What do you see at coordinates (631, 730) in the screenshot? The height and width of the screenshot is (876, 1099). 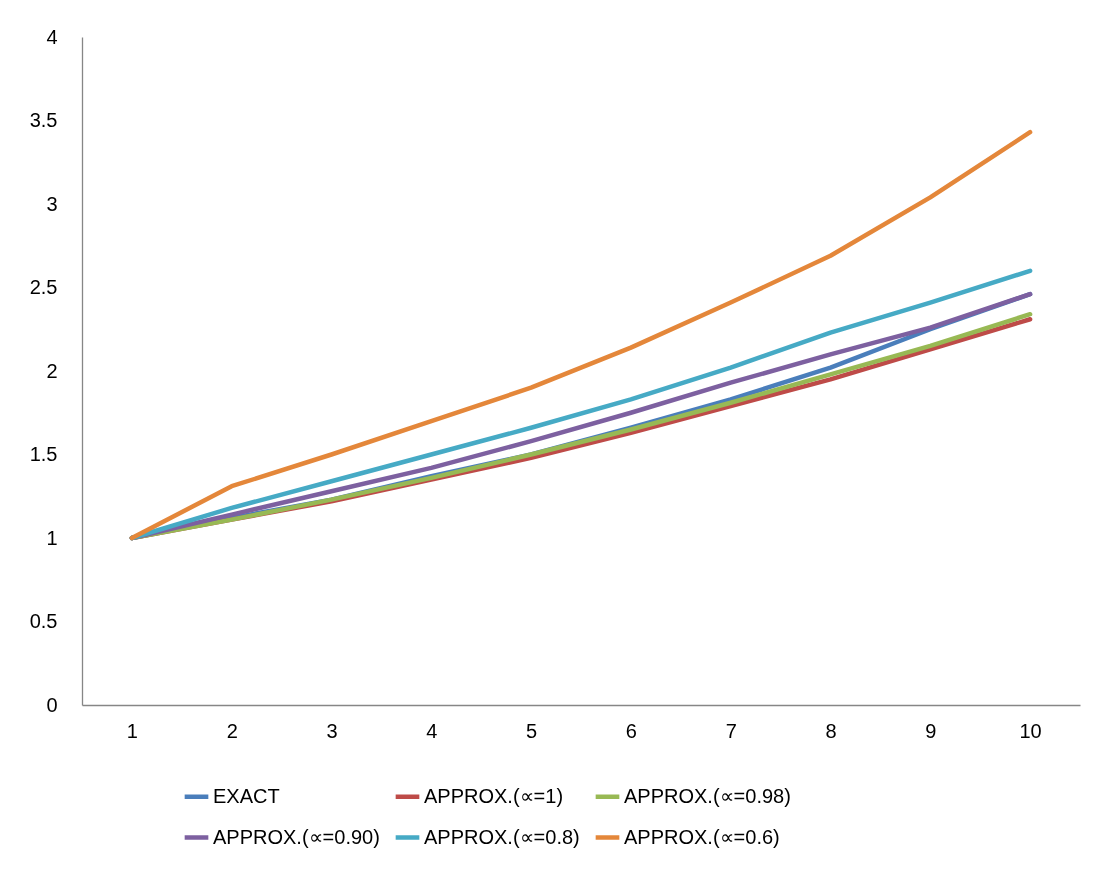 I see `x-tick-label: 6` at bounding box center [631, 730].